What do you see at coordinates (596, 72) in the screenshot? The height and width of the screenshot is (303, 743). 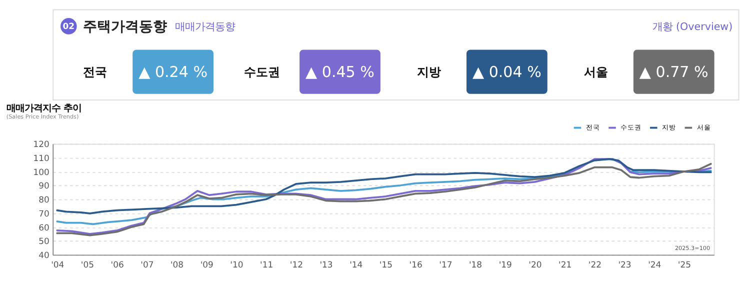 I see `category-label: 서울` at bounding box center [596, 72].